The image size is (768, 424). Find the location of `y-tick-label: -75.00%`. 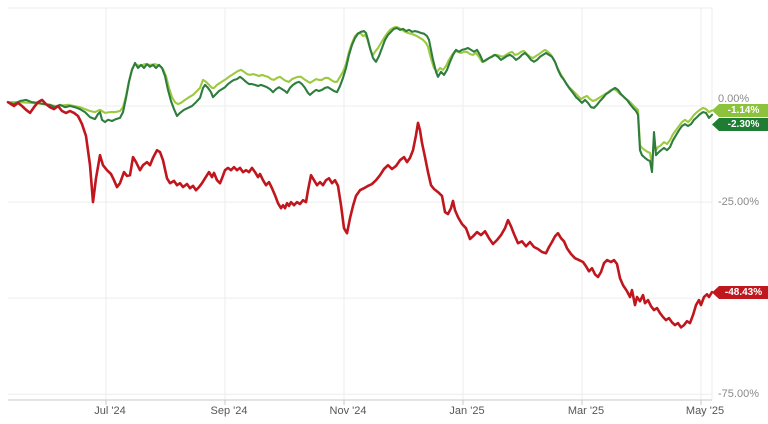

y-tick-label: -75.00% is located at coordinates (738, 394).